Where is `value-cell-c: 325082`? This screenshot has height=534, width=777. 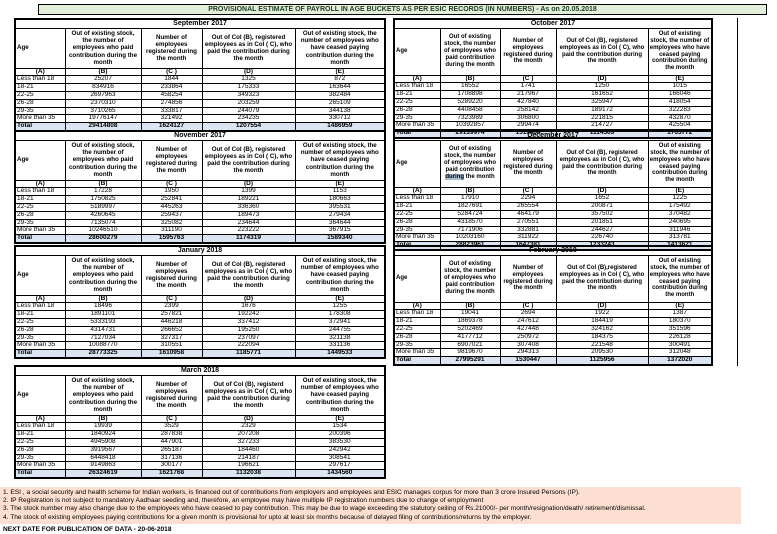 value-cell-c: 325082 is located at coordinates (171, 223).